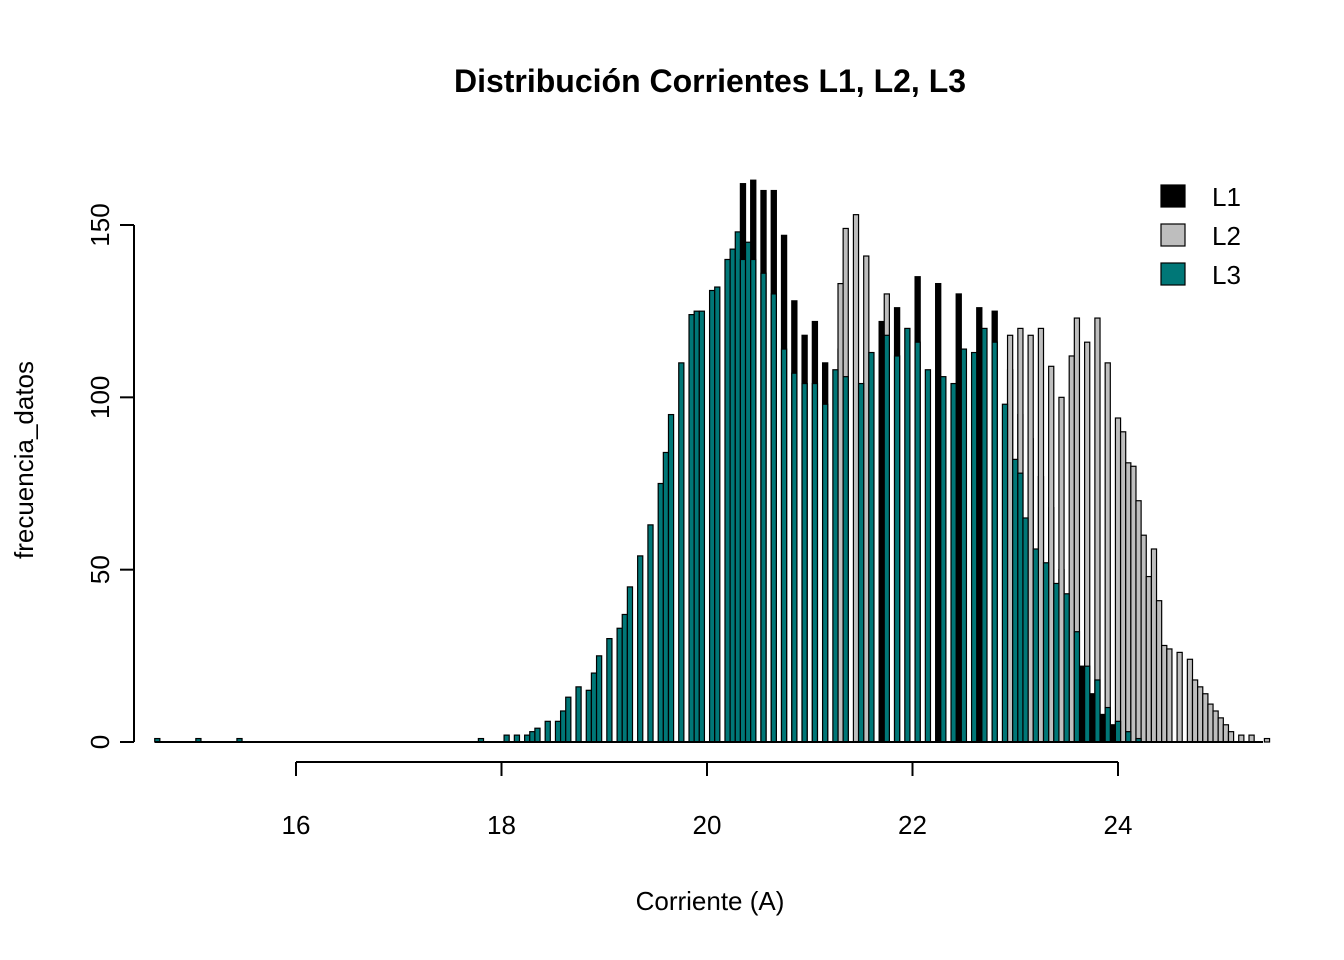 This screenshot has height=960, width=1344. I want to click on legend: L1 L2 L3, so click(1200, 236).